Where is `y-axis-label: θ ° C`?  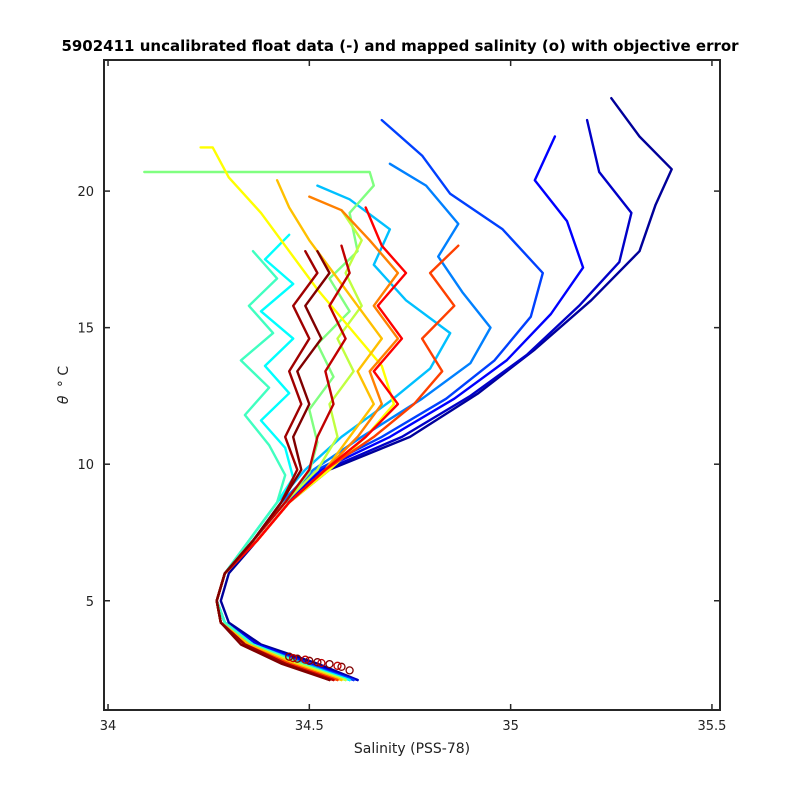 y-axis-label: θ ° C is located at coordinates (64, 385).